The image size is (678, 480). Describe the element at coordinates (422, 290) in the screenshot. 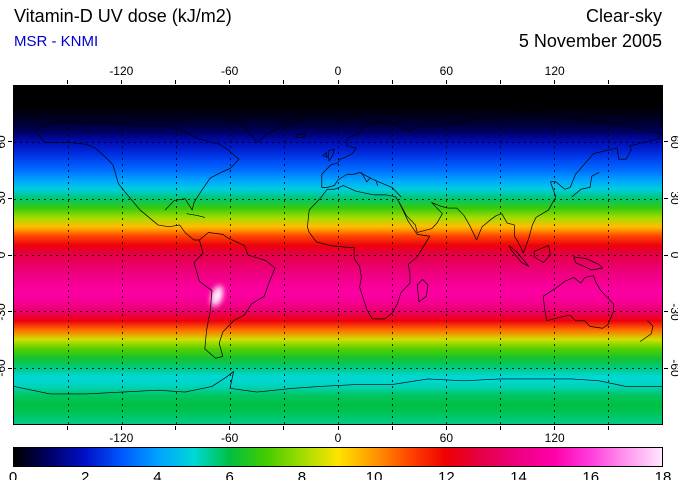

I see `coastline-madagascar` at that location.